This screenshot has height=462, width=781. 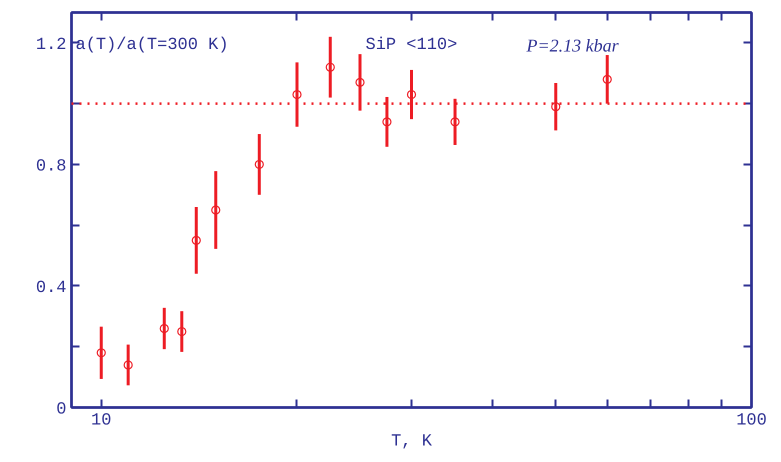 What do you see at coordinates (51, 288) in the screenshot?
I see `y-tick-label: 0.4` at bounding box center [51, 288].